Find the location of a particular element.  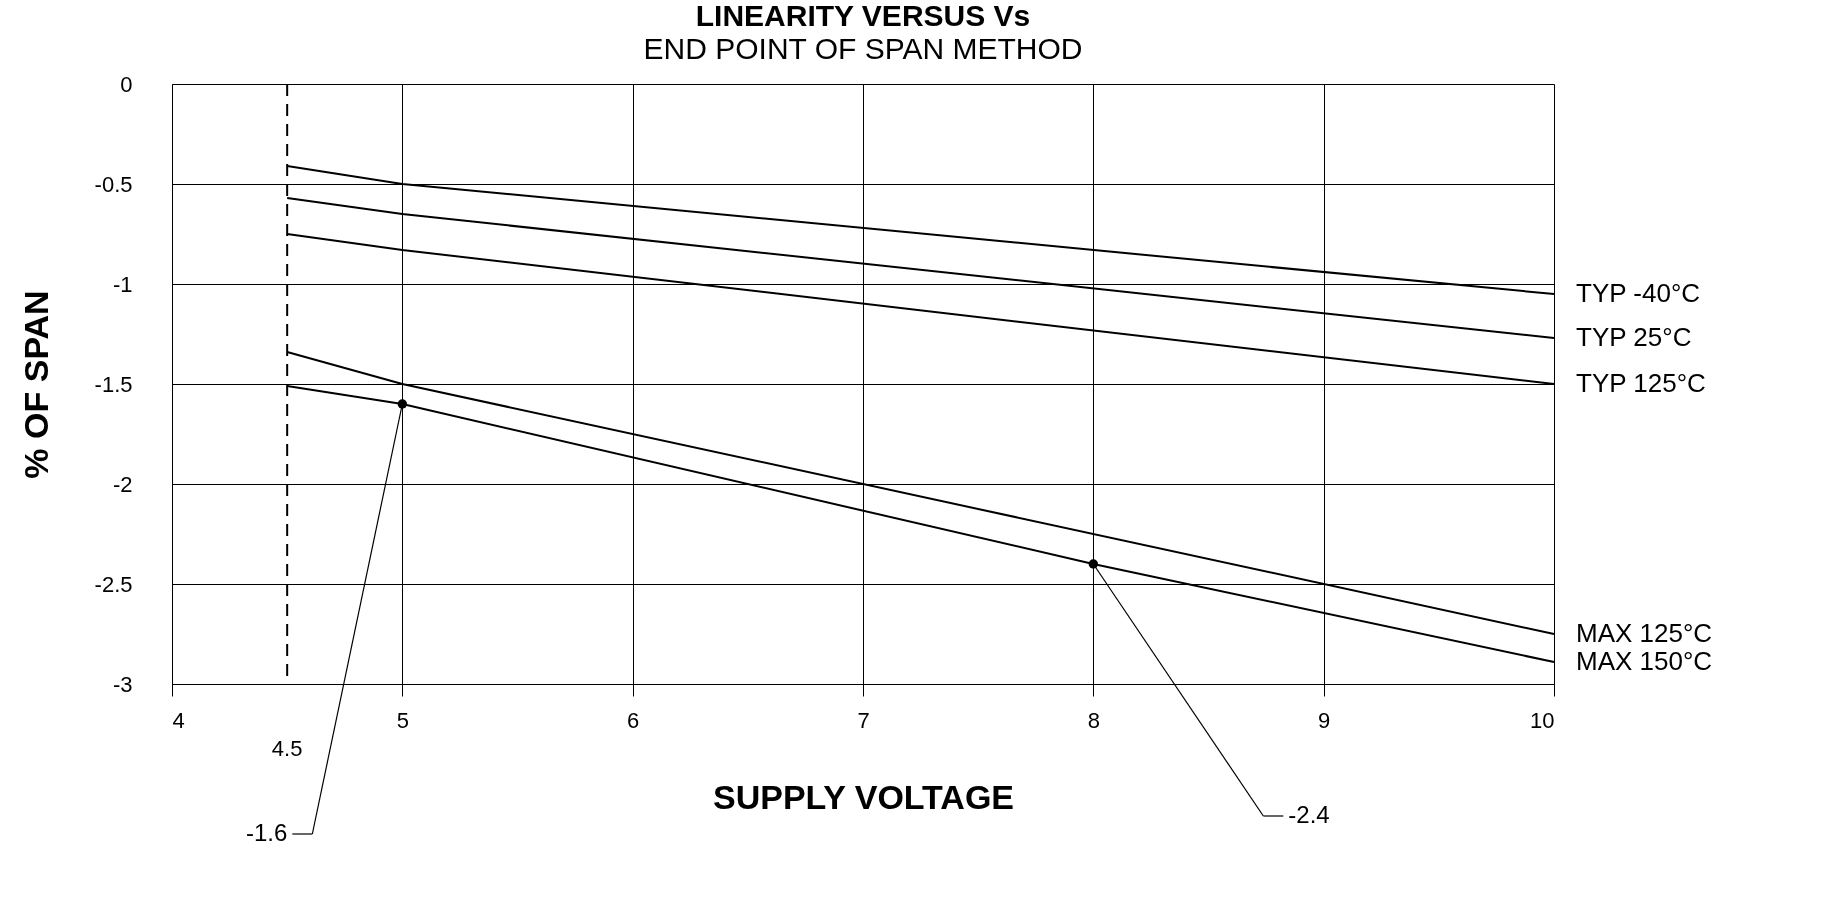

series-label: MAX 150°C is located at coordinates (1644, 661).